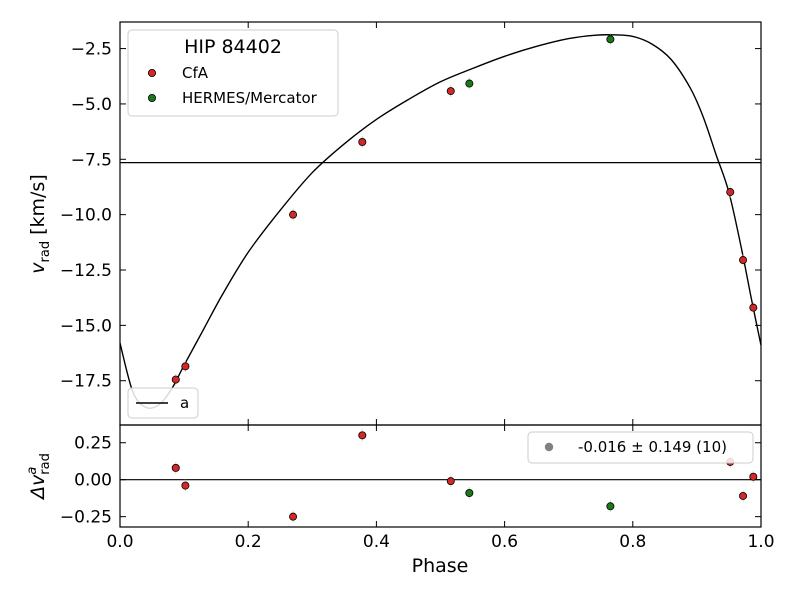 This screenshot has height=600, width=800. I want to click on residual-x-ticks, so click(440, 476).